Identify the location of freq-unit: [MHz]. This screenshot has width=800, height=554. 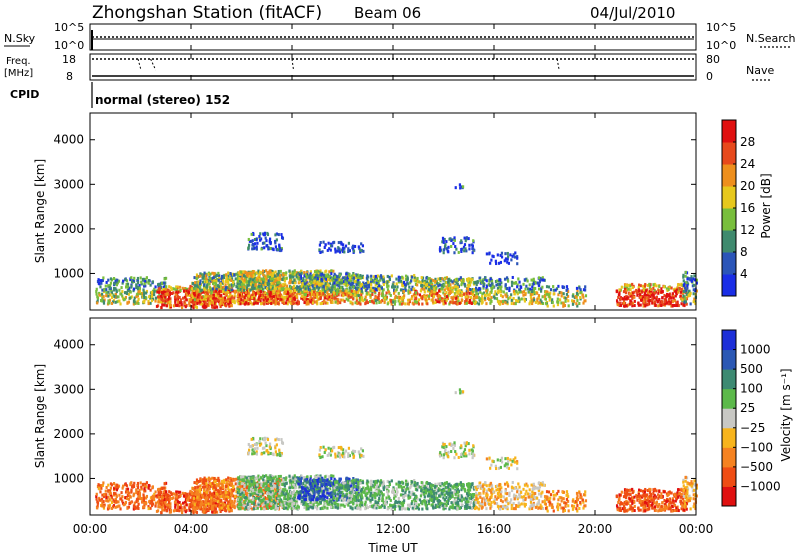
(18, 73).